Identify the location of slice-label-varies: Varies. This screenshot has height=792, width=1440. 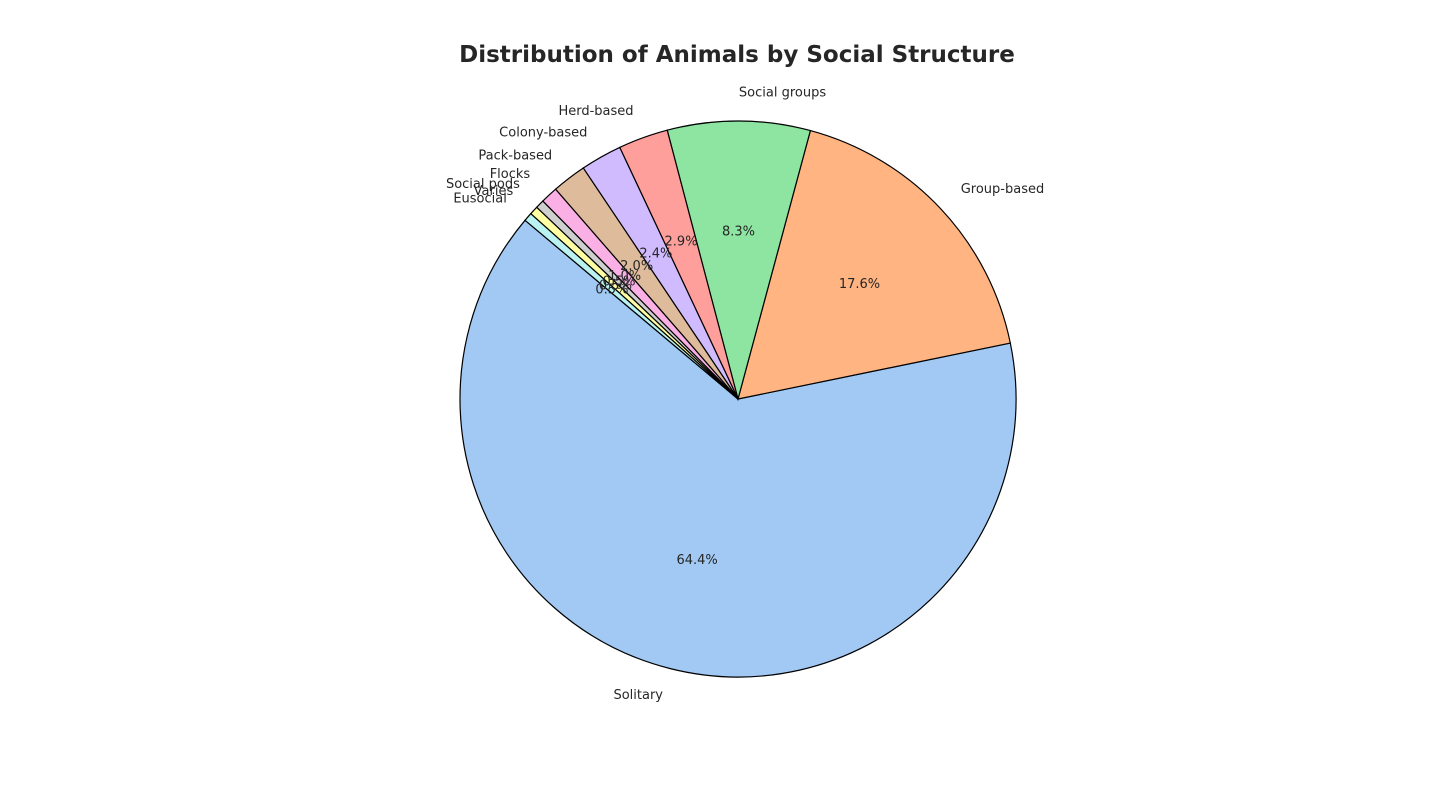
(494, 191).